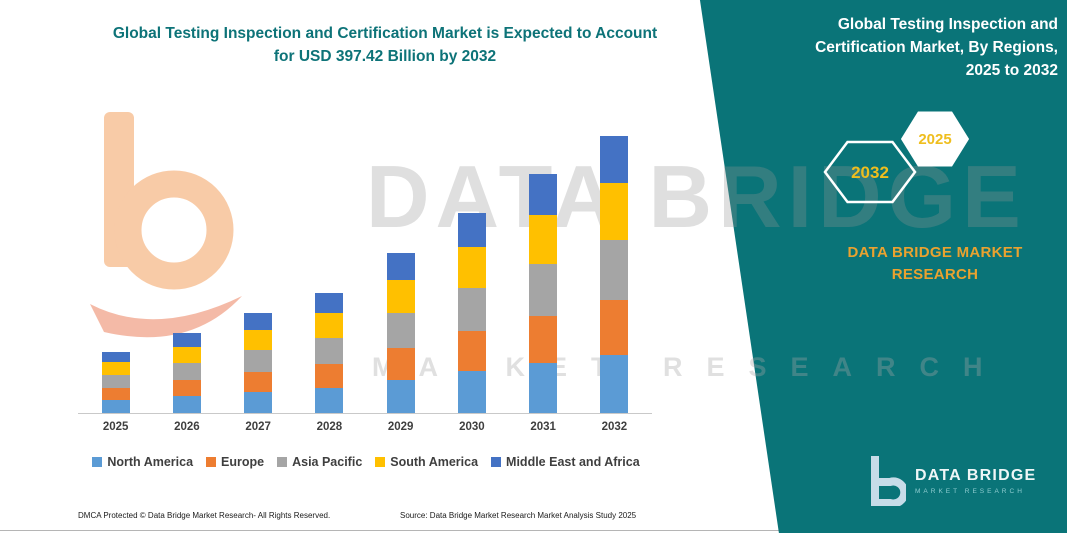  Describe the element at coordinates (258, 402) in the screenshot. I see `bar-segment-2027-north-america` at that location.